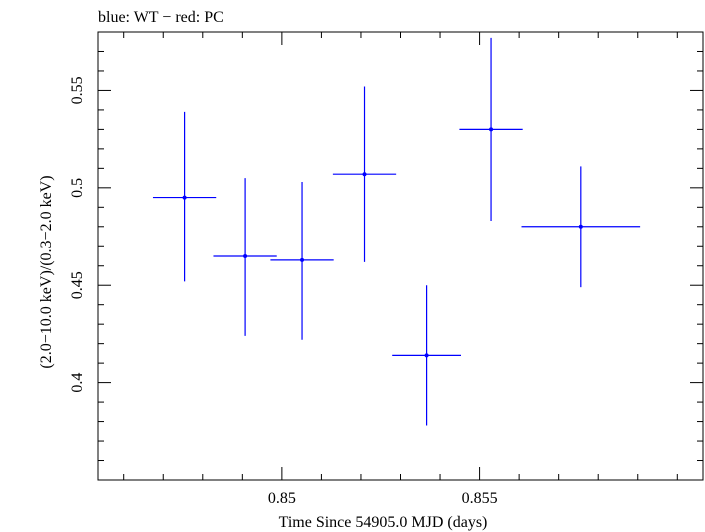 The width and height of the screenshot is (705, 532). What do you see at coordinates (77, 188) in the screenshot?
I see `y-tick-label: 0.5` at bounding box center [77, 188].